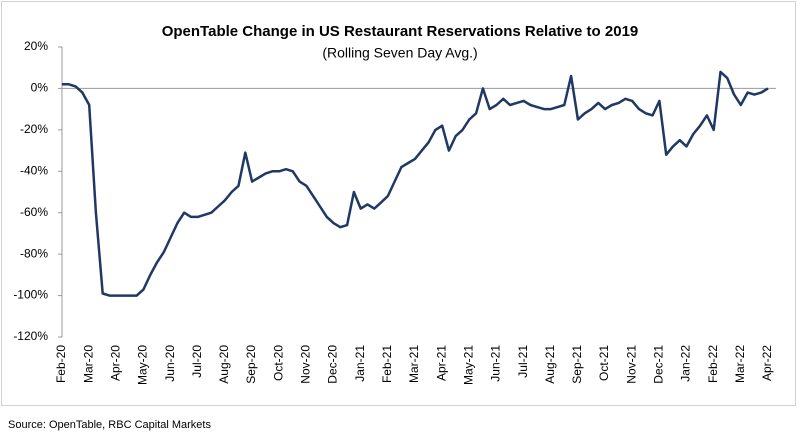 This screenshot has height=447, width=800. Describe the element at coordinates (550, 364) in the screenshot. I see `x-tick-label: Aug-21` at that location.